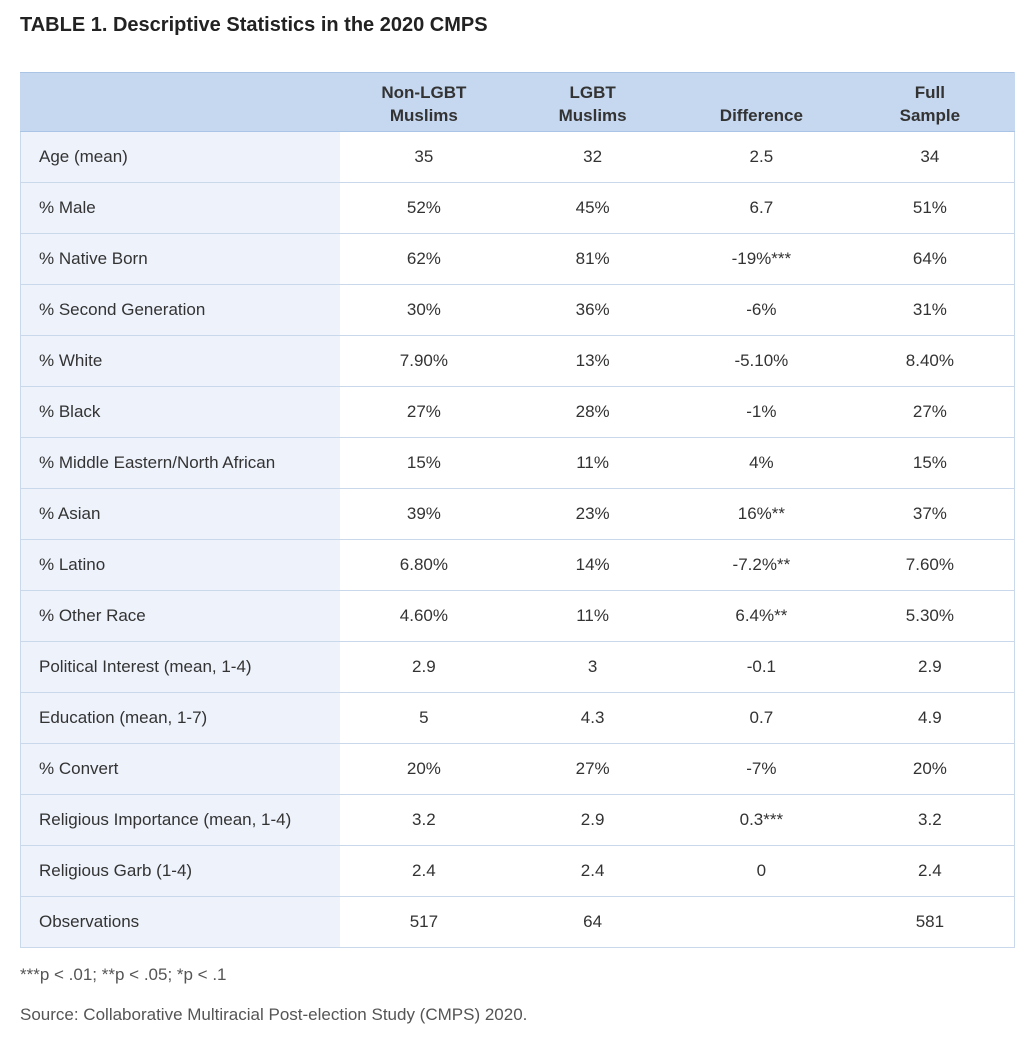 The height and width of the screenshot is (1047, 1035). Describe the element at coordinates (592, 565) in the screenshot. I see `lgbt-value: 14%` at that location.